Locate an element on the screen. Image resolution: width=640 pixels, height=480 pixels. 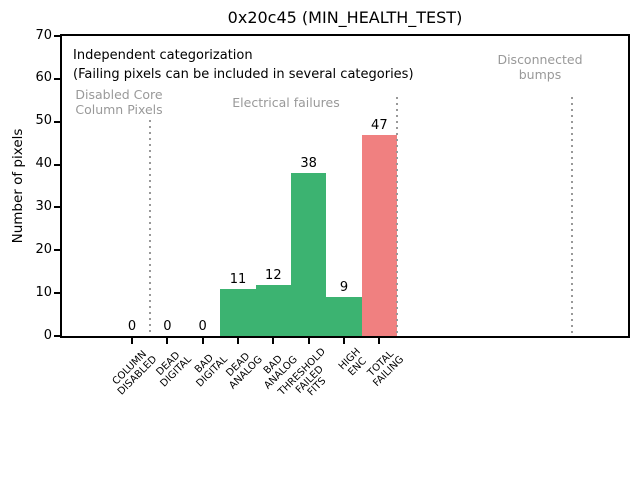
annotation-note-line1: Independent categorization is located at coordinates (163, 55).